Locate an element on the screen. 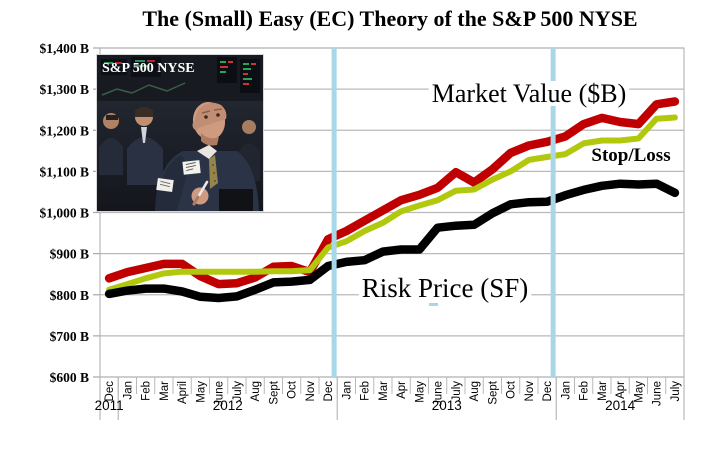  y-tick-label: $900 B is located at coordinates (69, 254).